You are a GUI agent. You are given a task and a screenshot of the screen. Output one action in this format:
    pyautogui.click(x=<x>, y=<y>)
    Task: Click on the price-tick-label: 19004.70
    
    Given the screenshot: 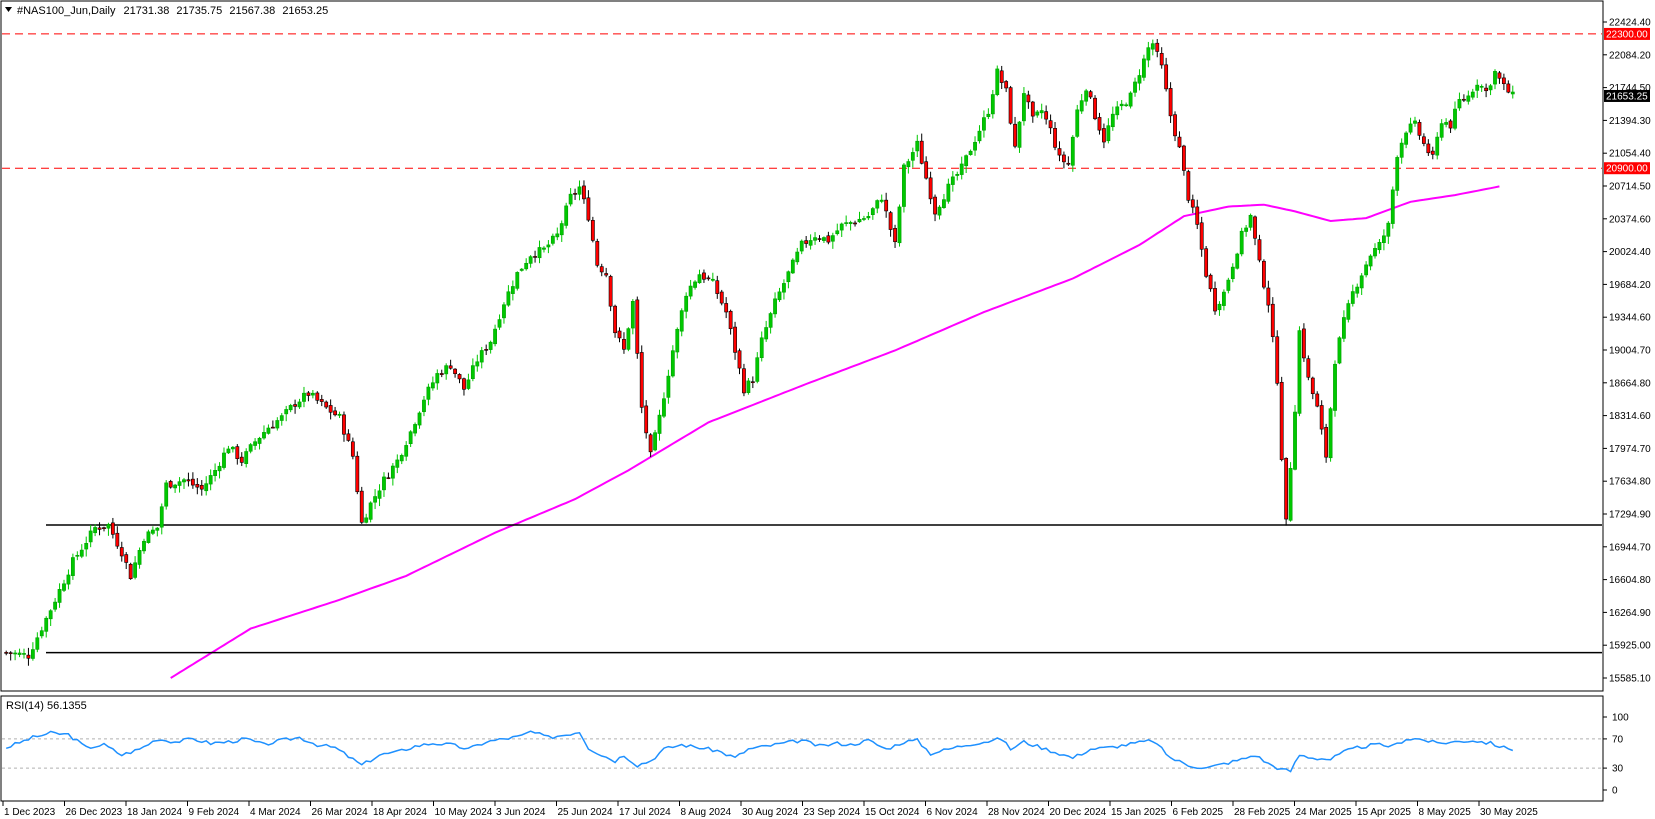 What is the action you would take?
    pyautogui.click(x=1630, y=351)
    